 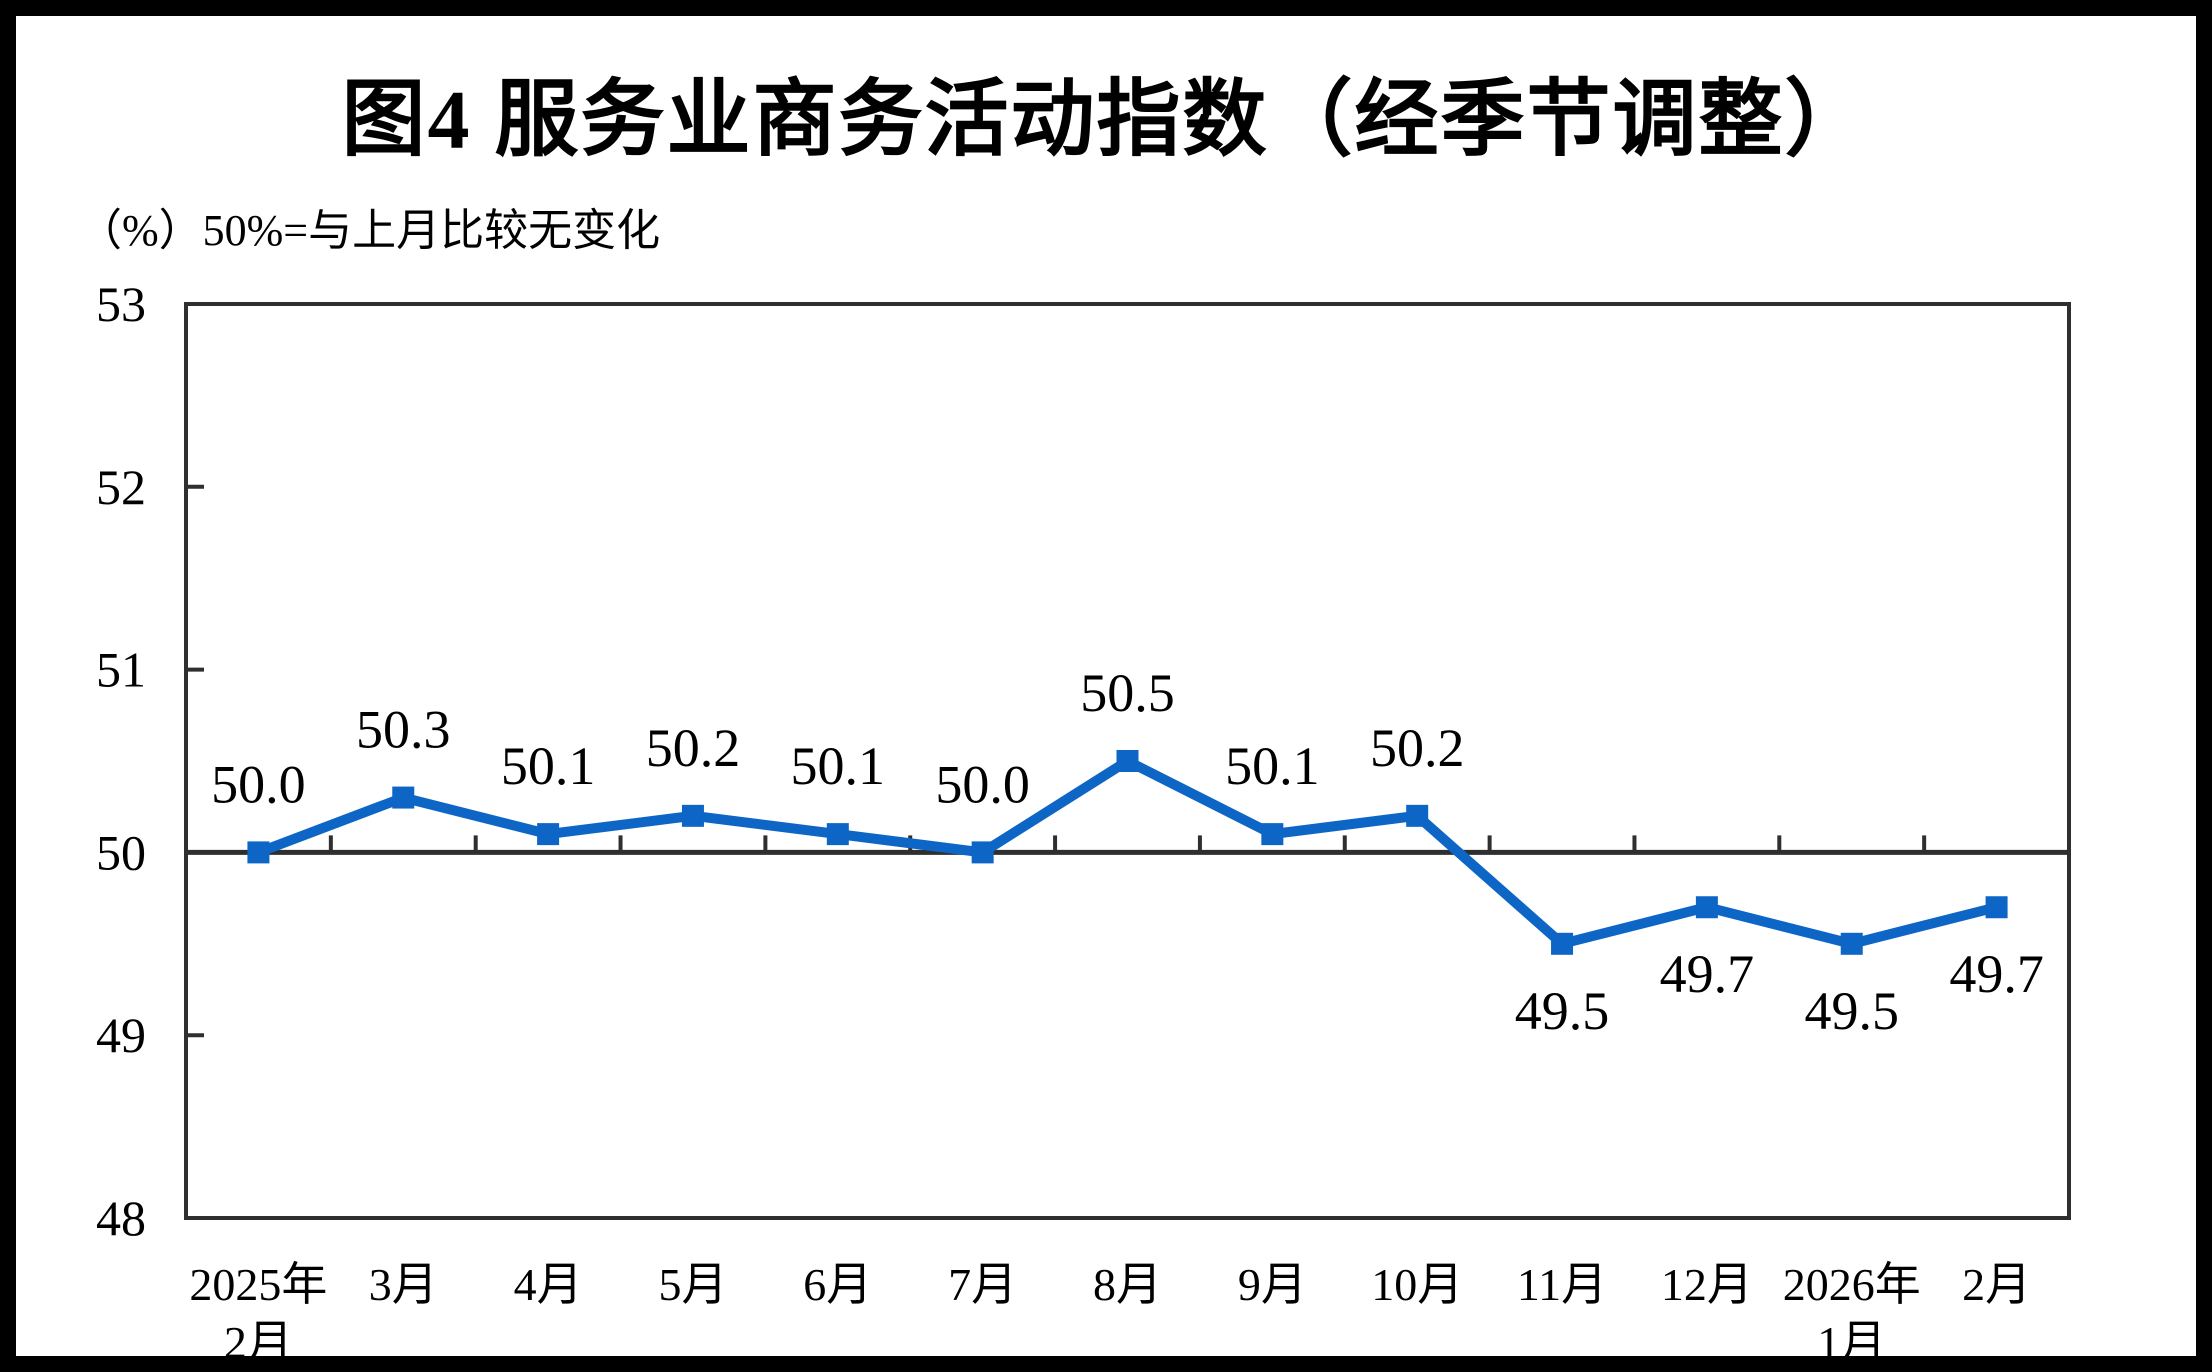 What do you see at coordinates (121, 670) in the screenshot?
I see `y-tick-label: 51` at bounding box center [121, 670].